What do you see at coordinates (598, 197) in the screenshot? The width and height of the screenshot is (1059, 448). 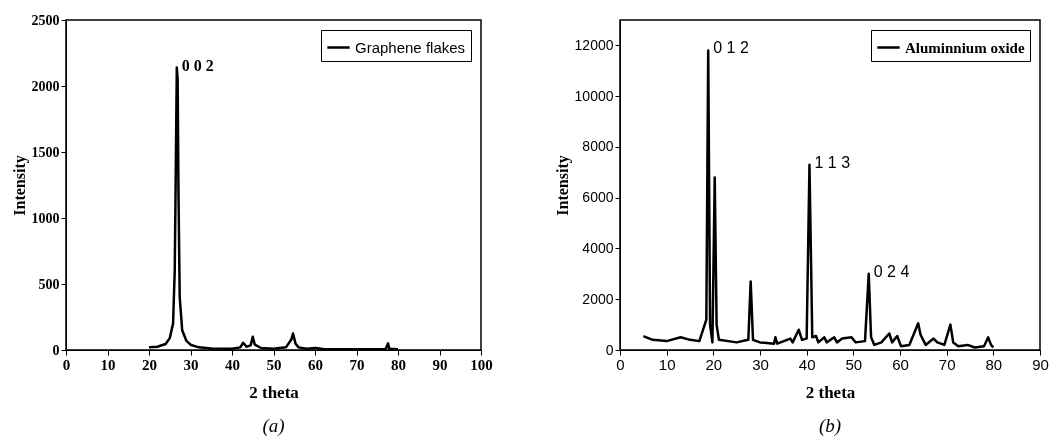 I see `y-tick-label: 6000` at bounding box center [598, 197].